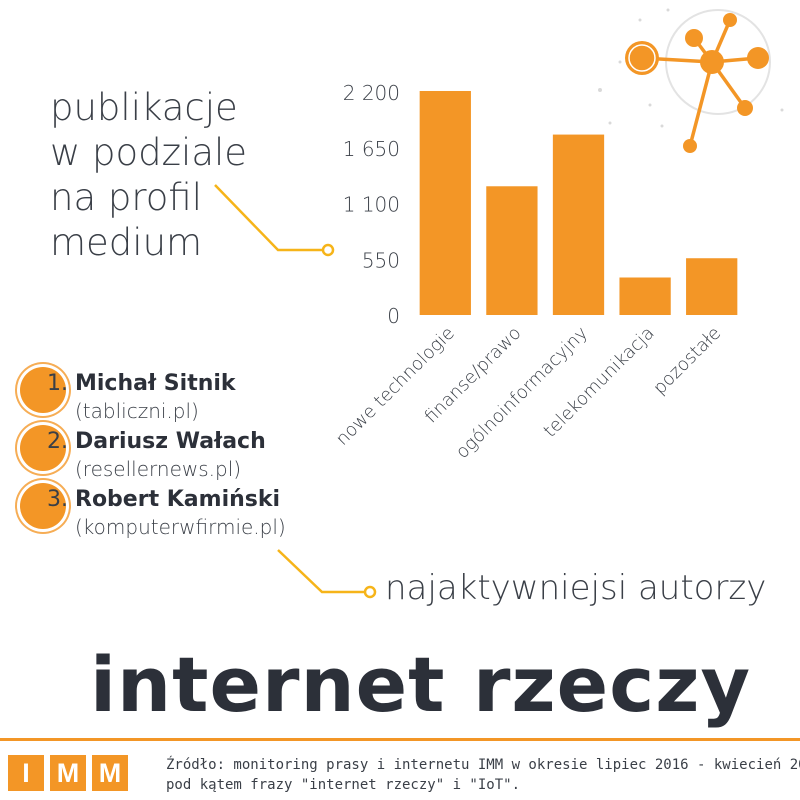 This screenshot has width=800, height=800. Describe the element at coordinates (180, 527) in the screenshot. I see `author-site: (komputerwfirmie.pl)` at that location.